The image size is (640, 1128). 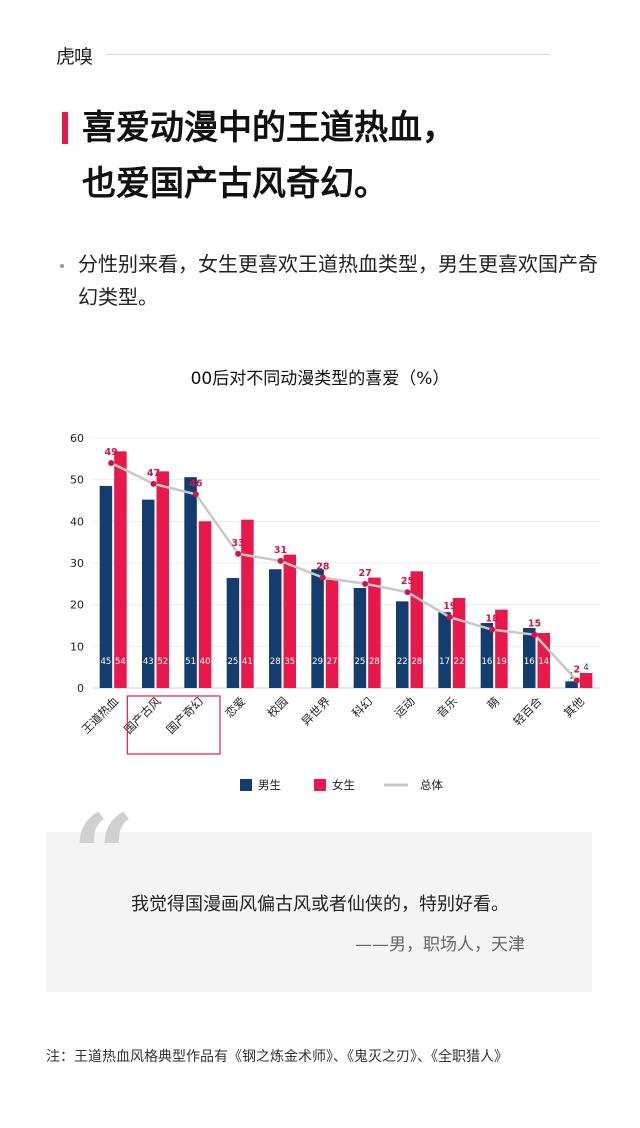 What do you see at coordinates (153, 473) in the screenshot?
I see `point-label-total: 47` at bounding box center [153, 473].